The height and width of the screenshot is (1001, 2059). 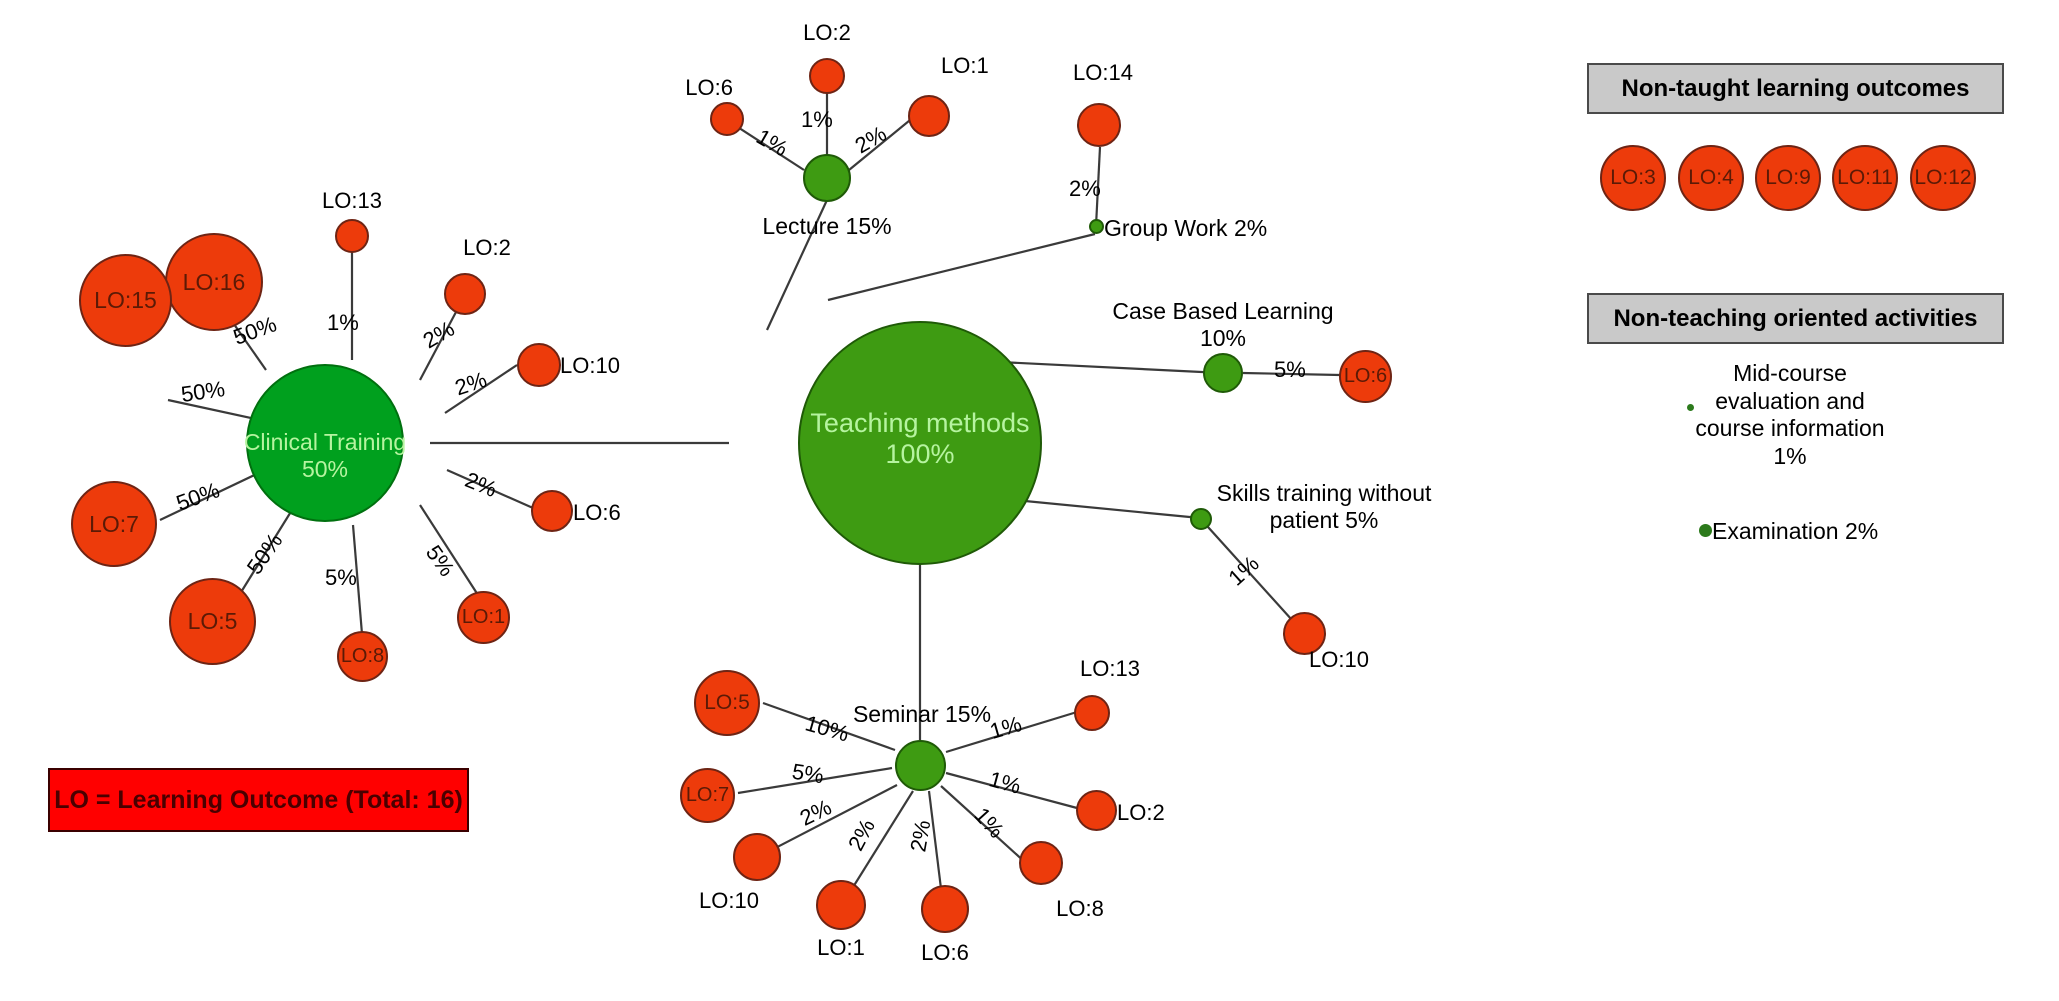 What do you see at coordinates (1250, 573) in the screenshot?
I see `edge-skills-LO10` at bounding box center [1250, 573].